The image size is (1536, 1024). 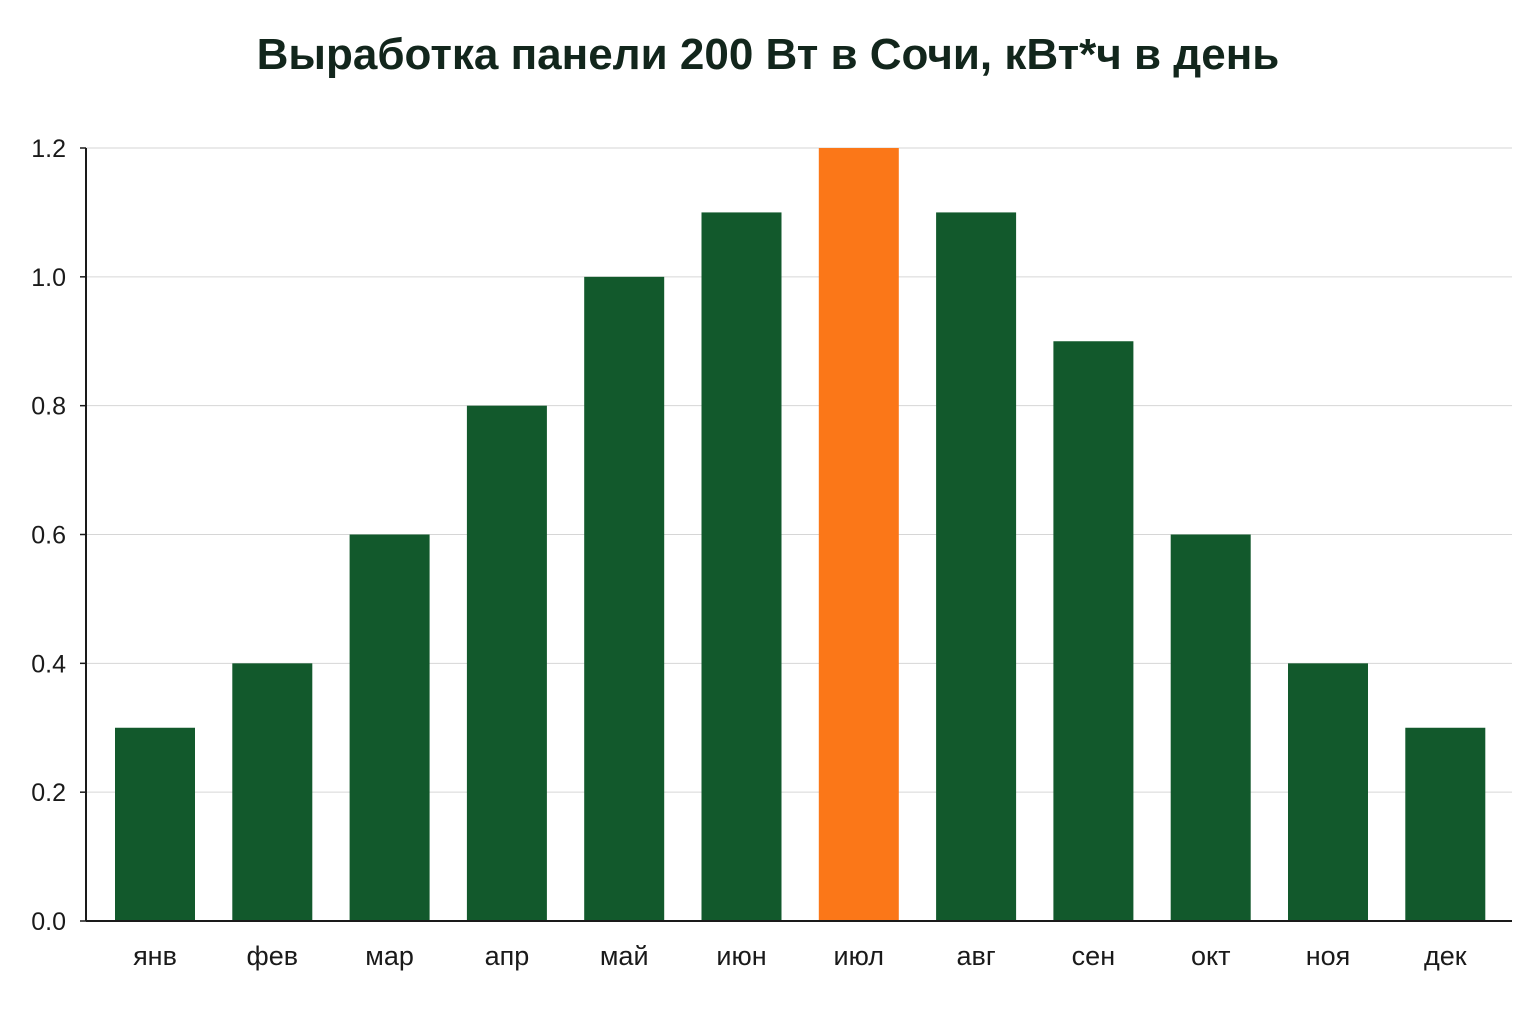 What do you see at coordinates (48, 793) in the screenshot?
I see `y-tick-label: 0.2` at bounding box center [48, 793].